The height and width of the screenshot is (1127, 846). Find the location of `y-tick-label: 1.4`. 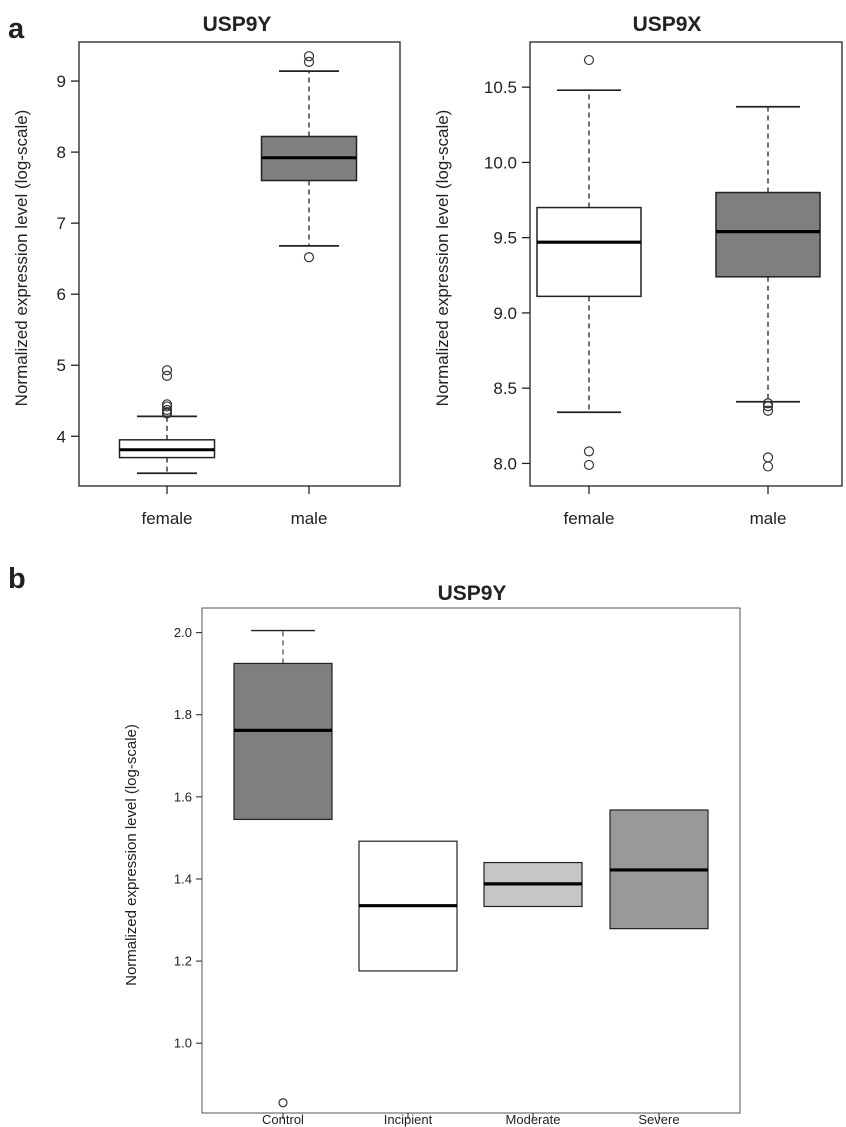

y-tick-label: 1.4 is located at coordinates (183, 878).